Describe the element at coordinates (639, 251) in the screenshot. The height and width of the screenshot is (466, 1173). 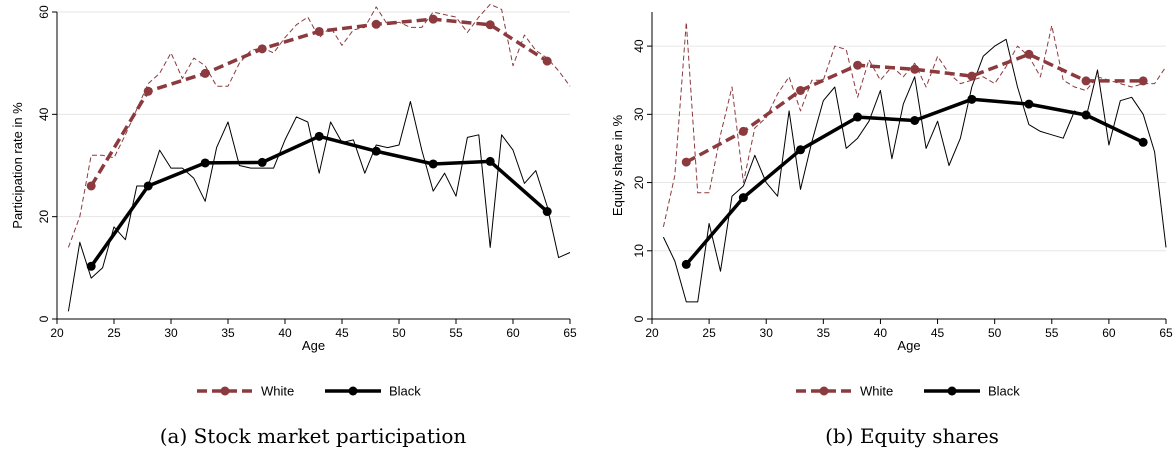
I see `y-tick-label: 10` at that location.